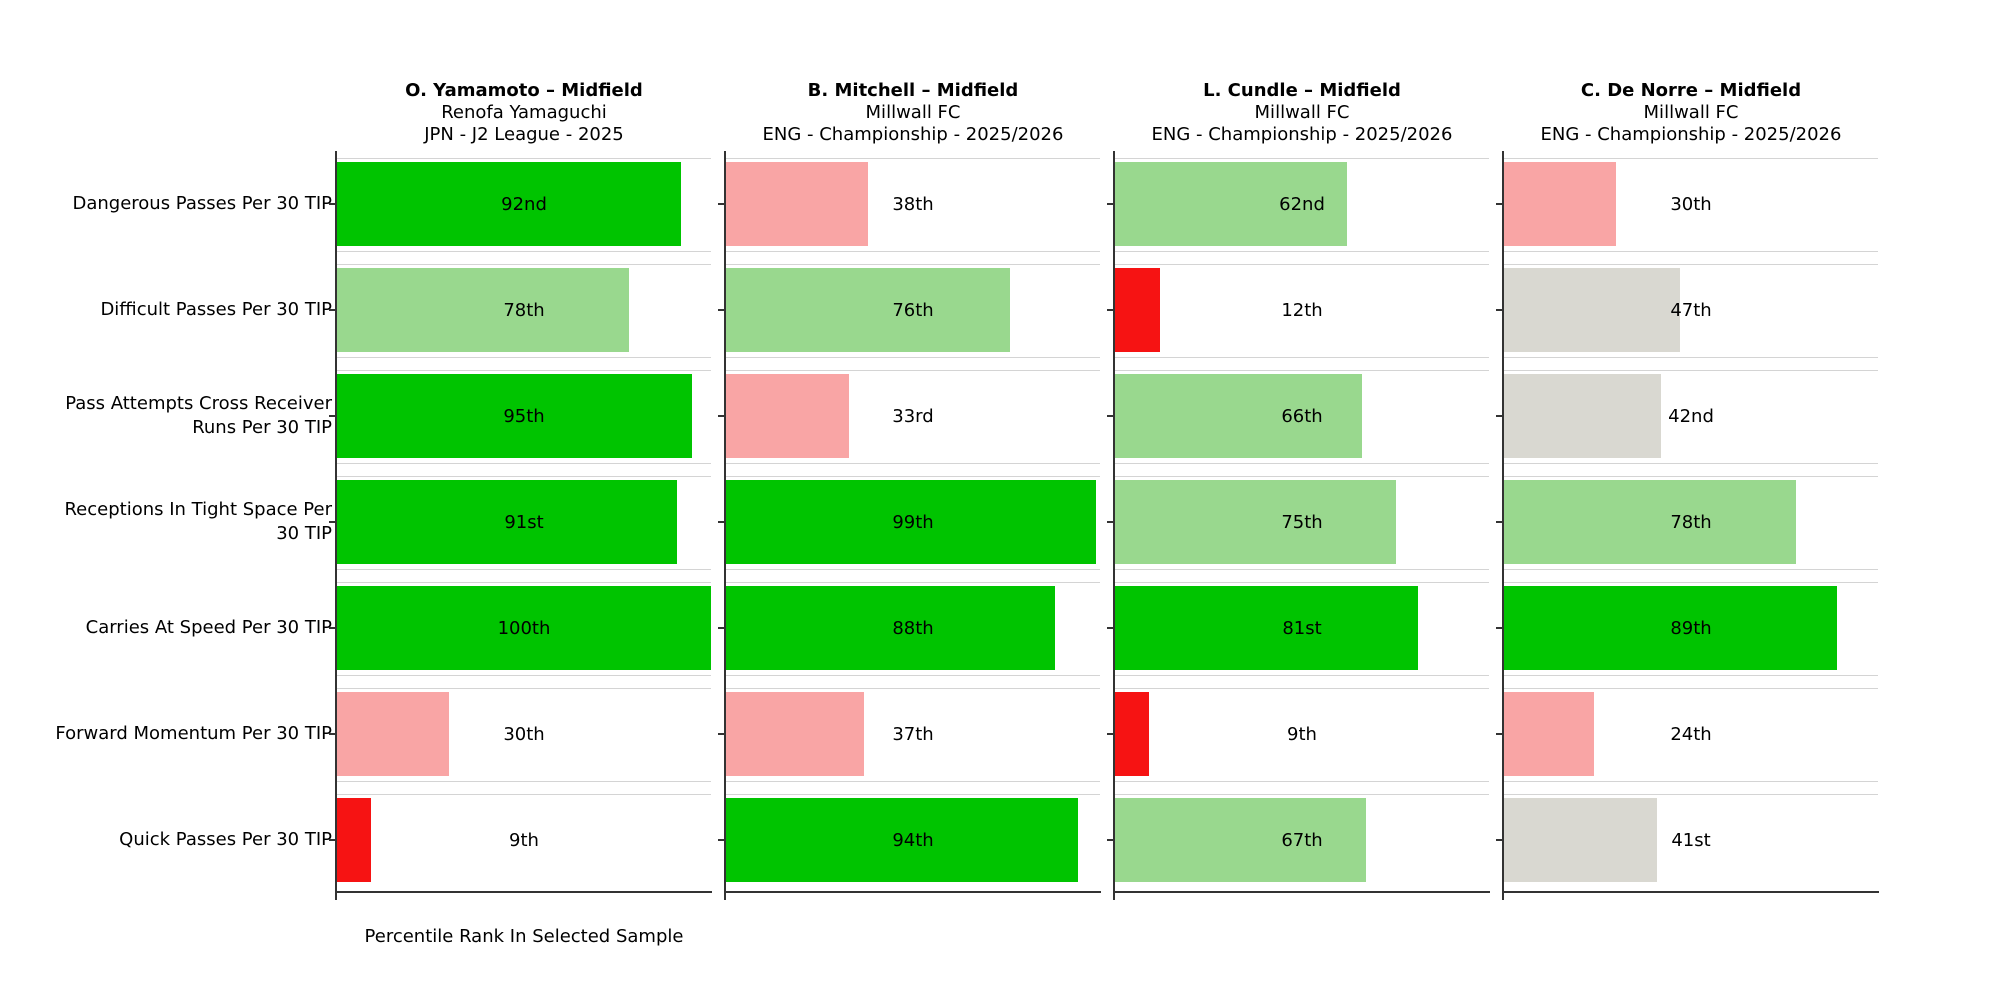 The height and width of the screenshot is (1000, 2000). Describe the element at coordinates (202, 203) in the screenshot. I see `metric-label: Dangerous Passes Per 30 TIP` at that location.